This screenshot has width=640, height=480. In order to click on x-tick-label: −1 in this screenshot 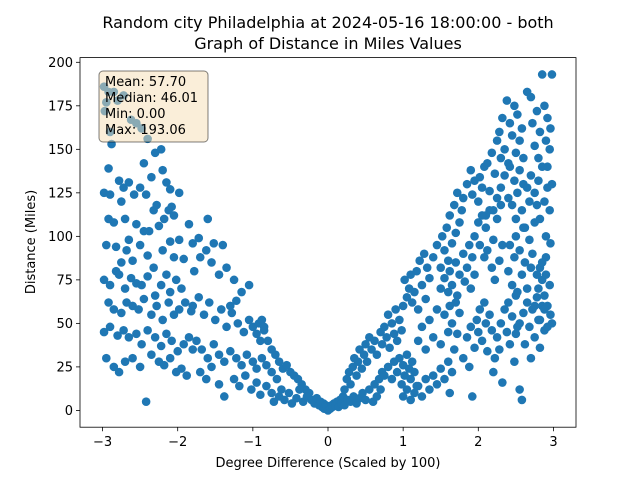, I will do `click(252, 442)`.